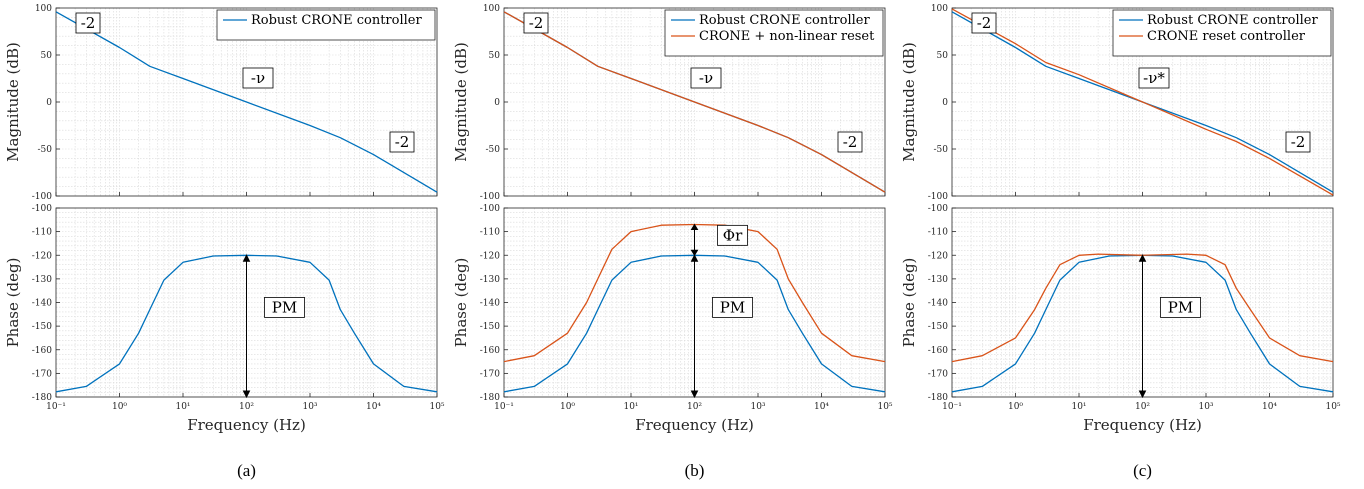 Image resolution: width=1364 pixels, height=489 pixels. Describe the element at coordinates (938, 351) in the screenshot. I see `phase-y-tick-label: -160` at that location.